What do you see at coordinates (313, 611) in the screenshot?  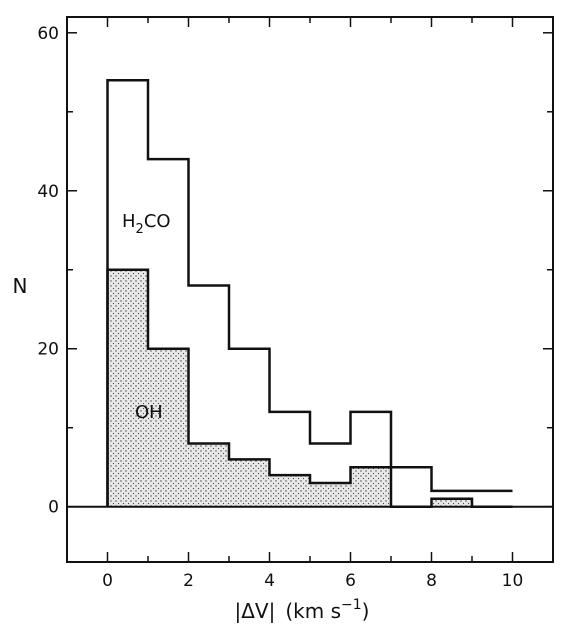 I see `x-label-unit-open: (km s` at bounding box center [313, 611].